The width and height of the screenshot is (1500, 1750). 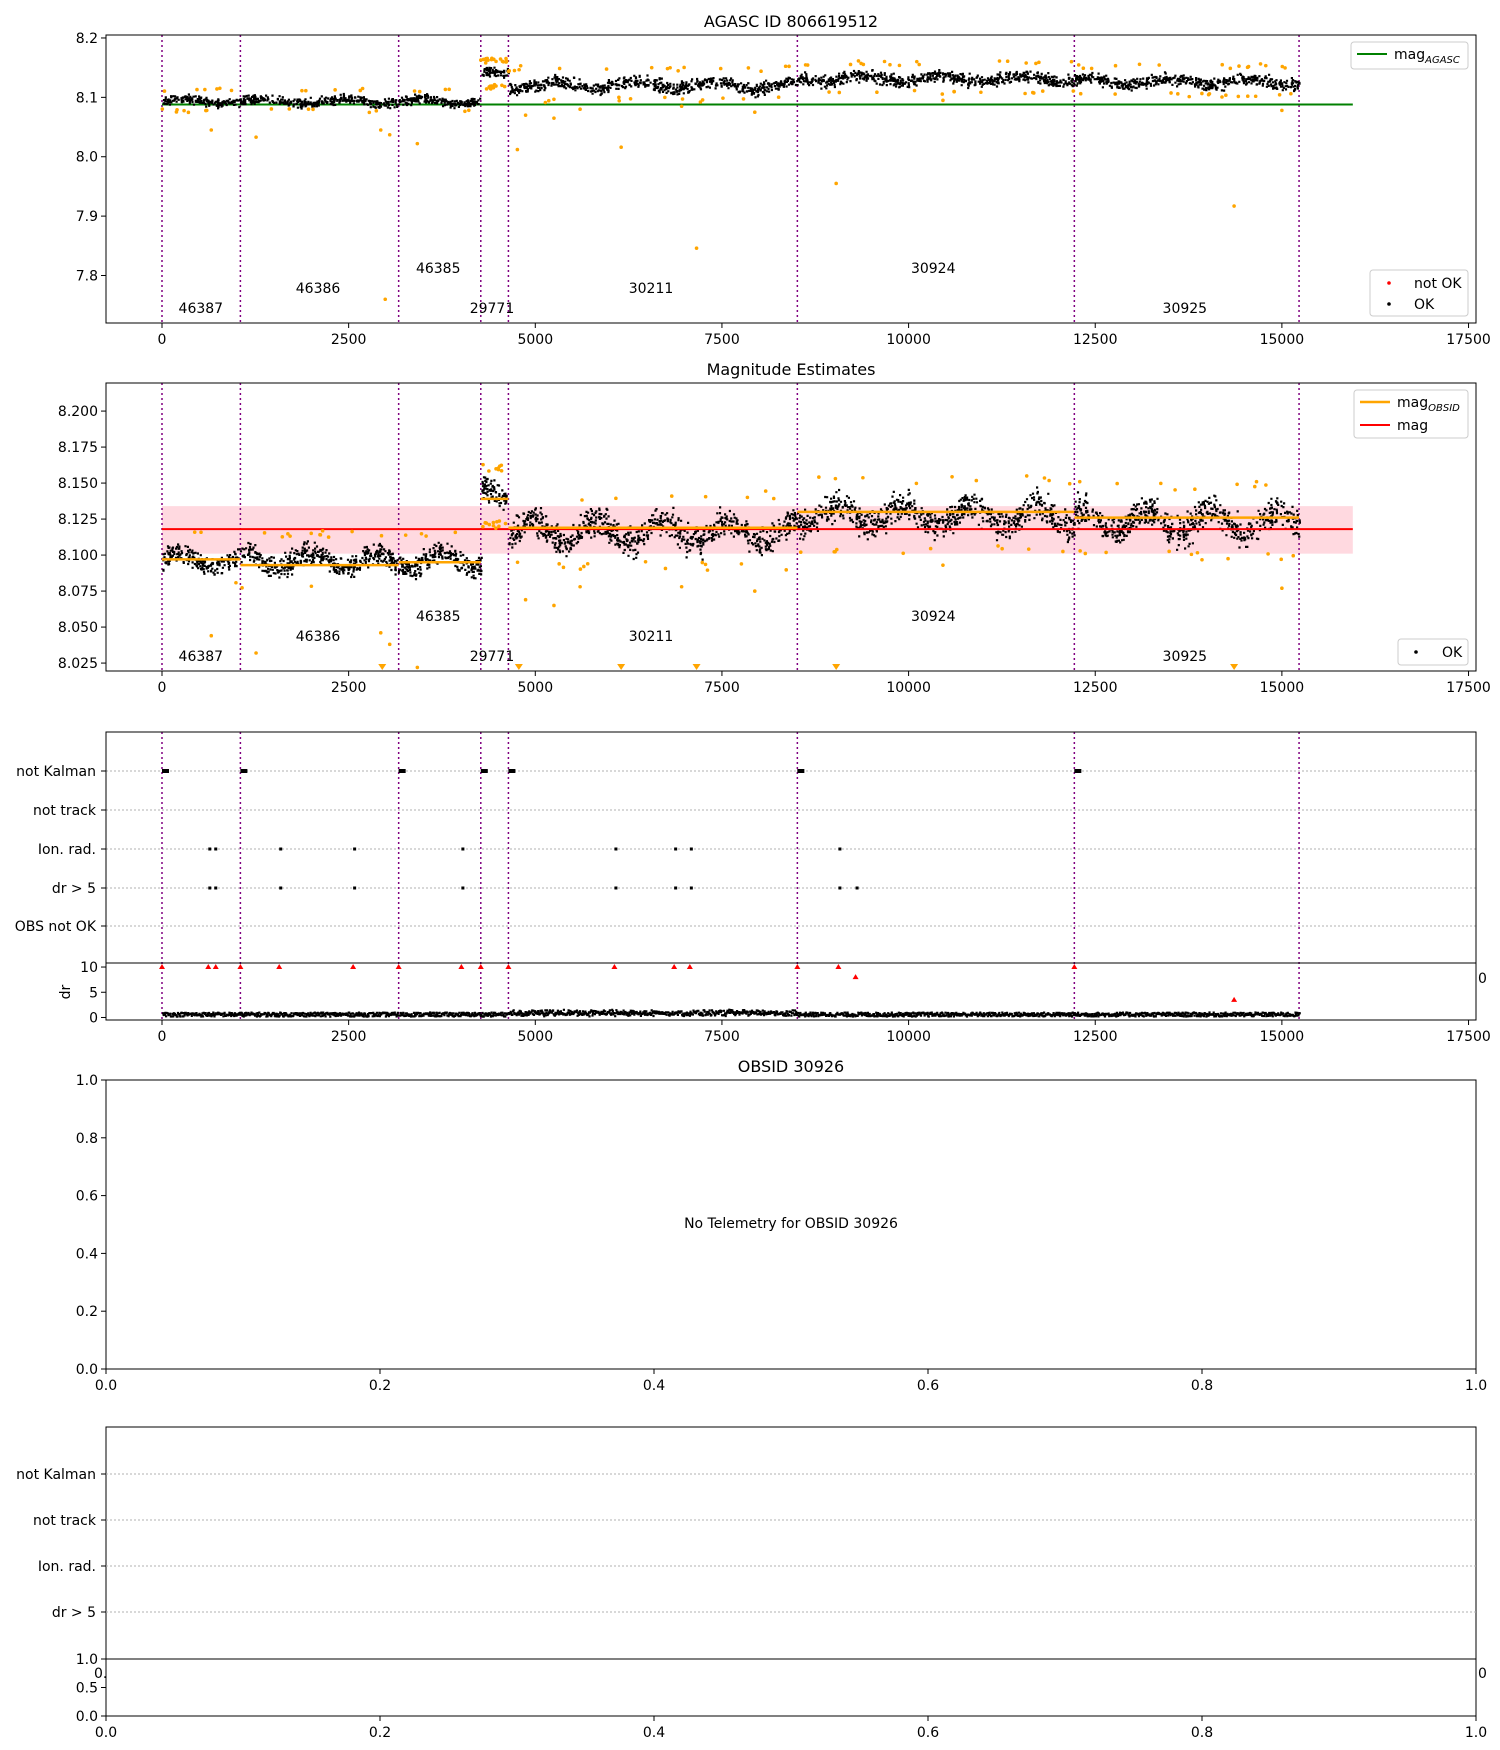 I want to click on obsid-x-tick-label: 0.8, so click(x=1202, y=1386).